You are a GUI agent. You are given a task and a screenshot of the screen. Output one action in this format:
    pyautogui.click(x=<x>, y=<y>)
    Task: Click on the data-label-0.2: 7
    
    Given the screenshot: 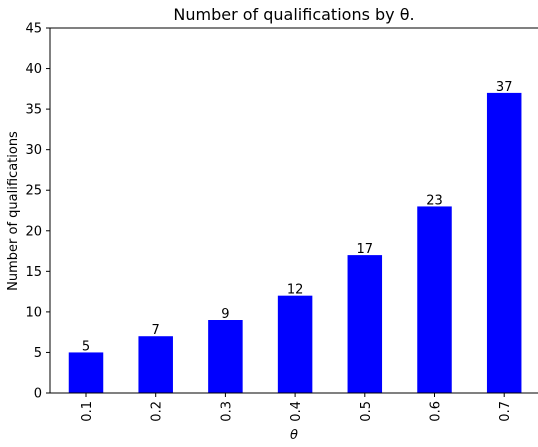 What is the action you would take?
    pyautogui.click(x=156, y=330)
    